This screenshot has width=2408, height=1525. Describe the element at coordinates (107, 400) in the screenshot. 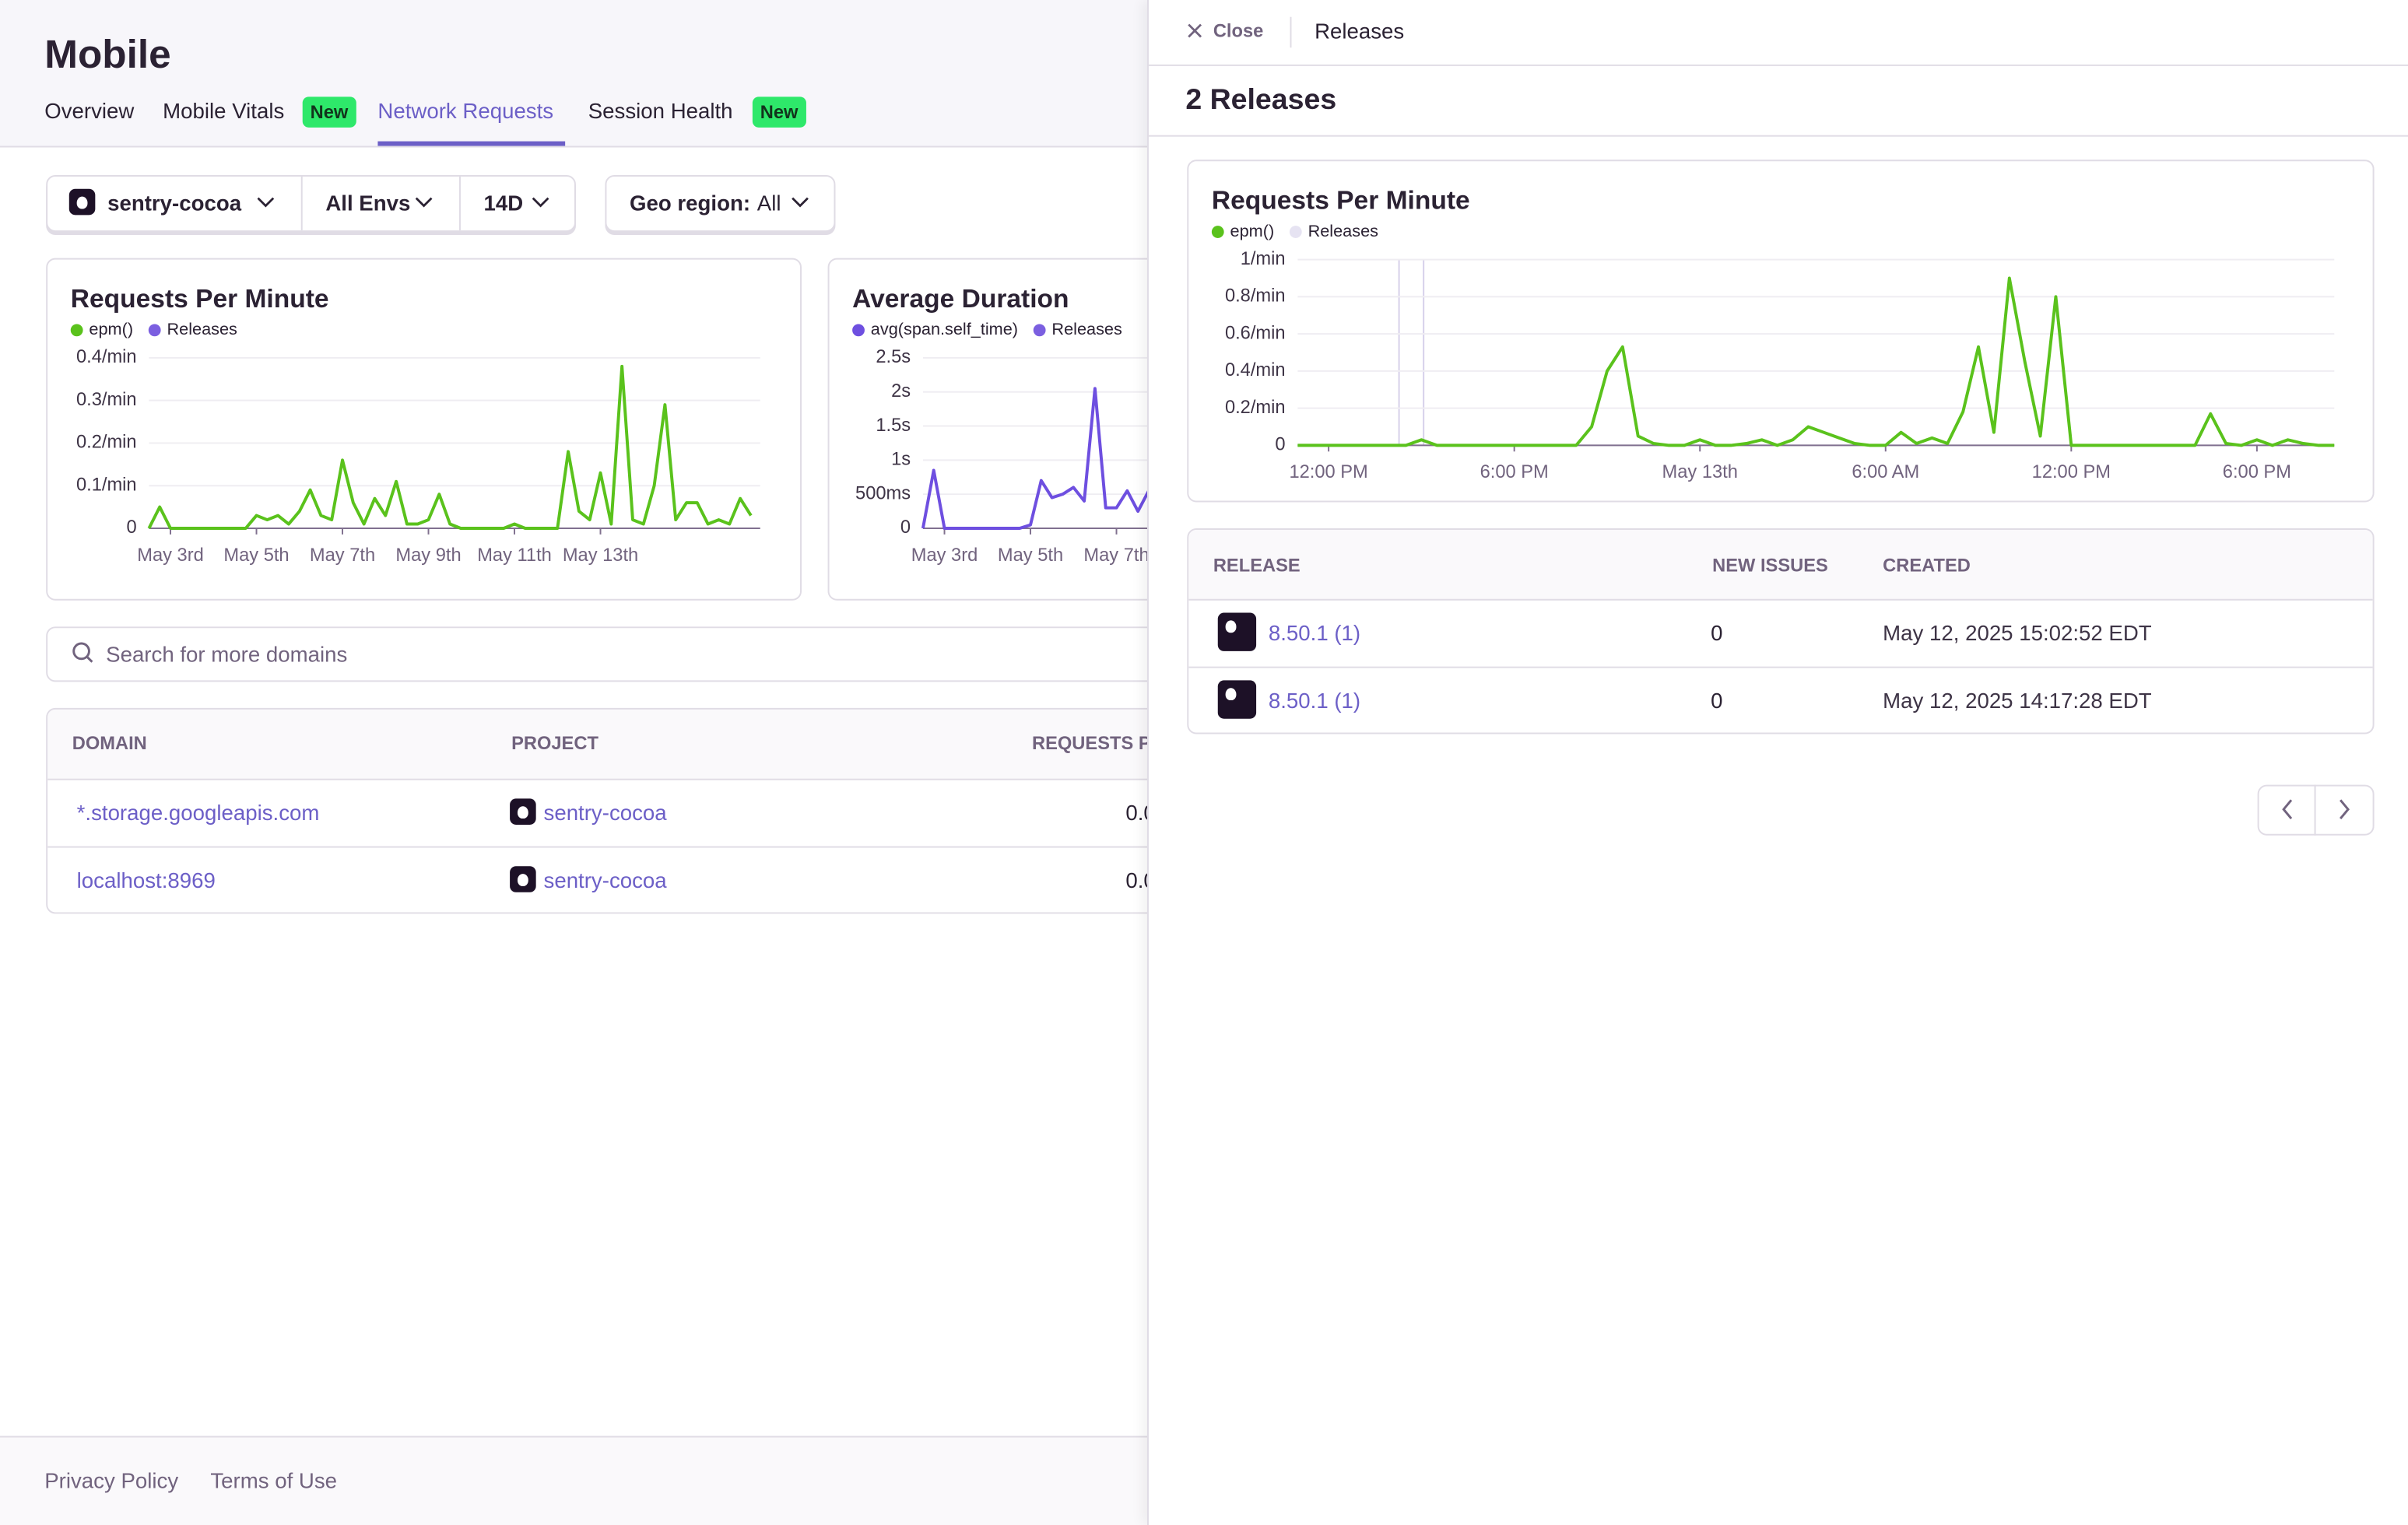

I see `y-tick-label: 0.3/min` at that location.